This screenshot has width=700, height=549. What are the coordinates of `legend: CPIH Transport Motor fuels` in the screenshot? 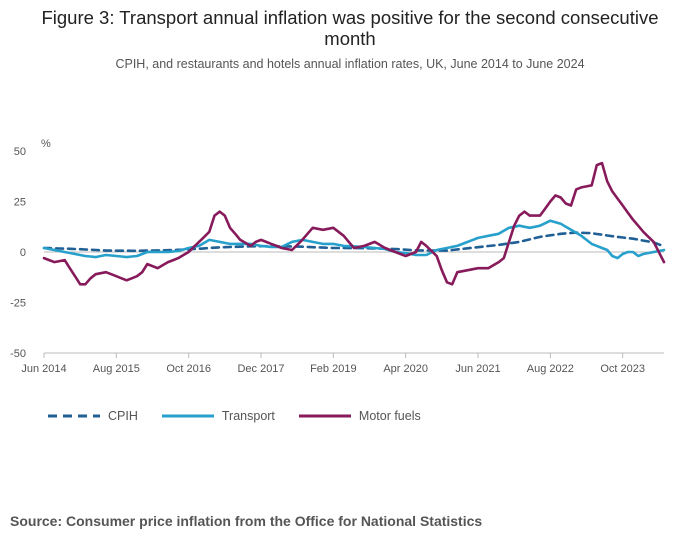 It's located at (244, 416).